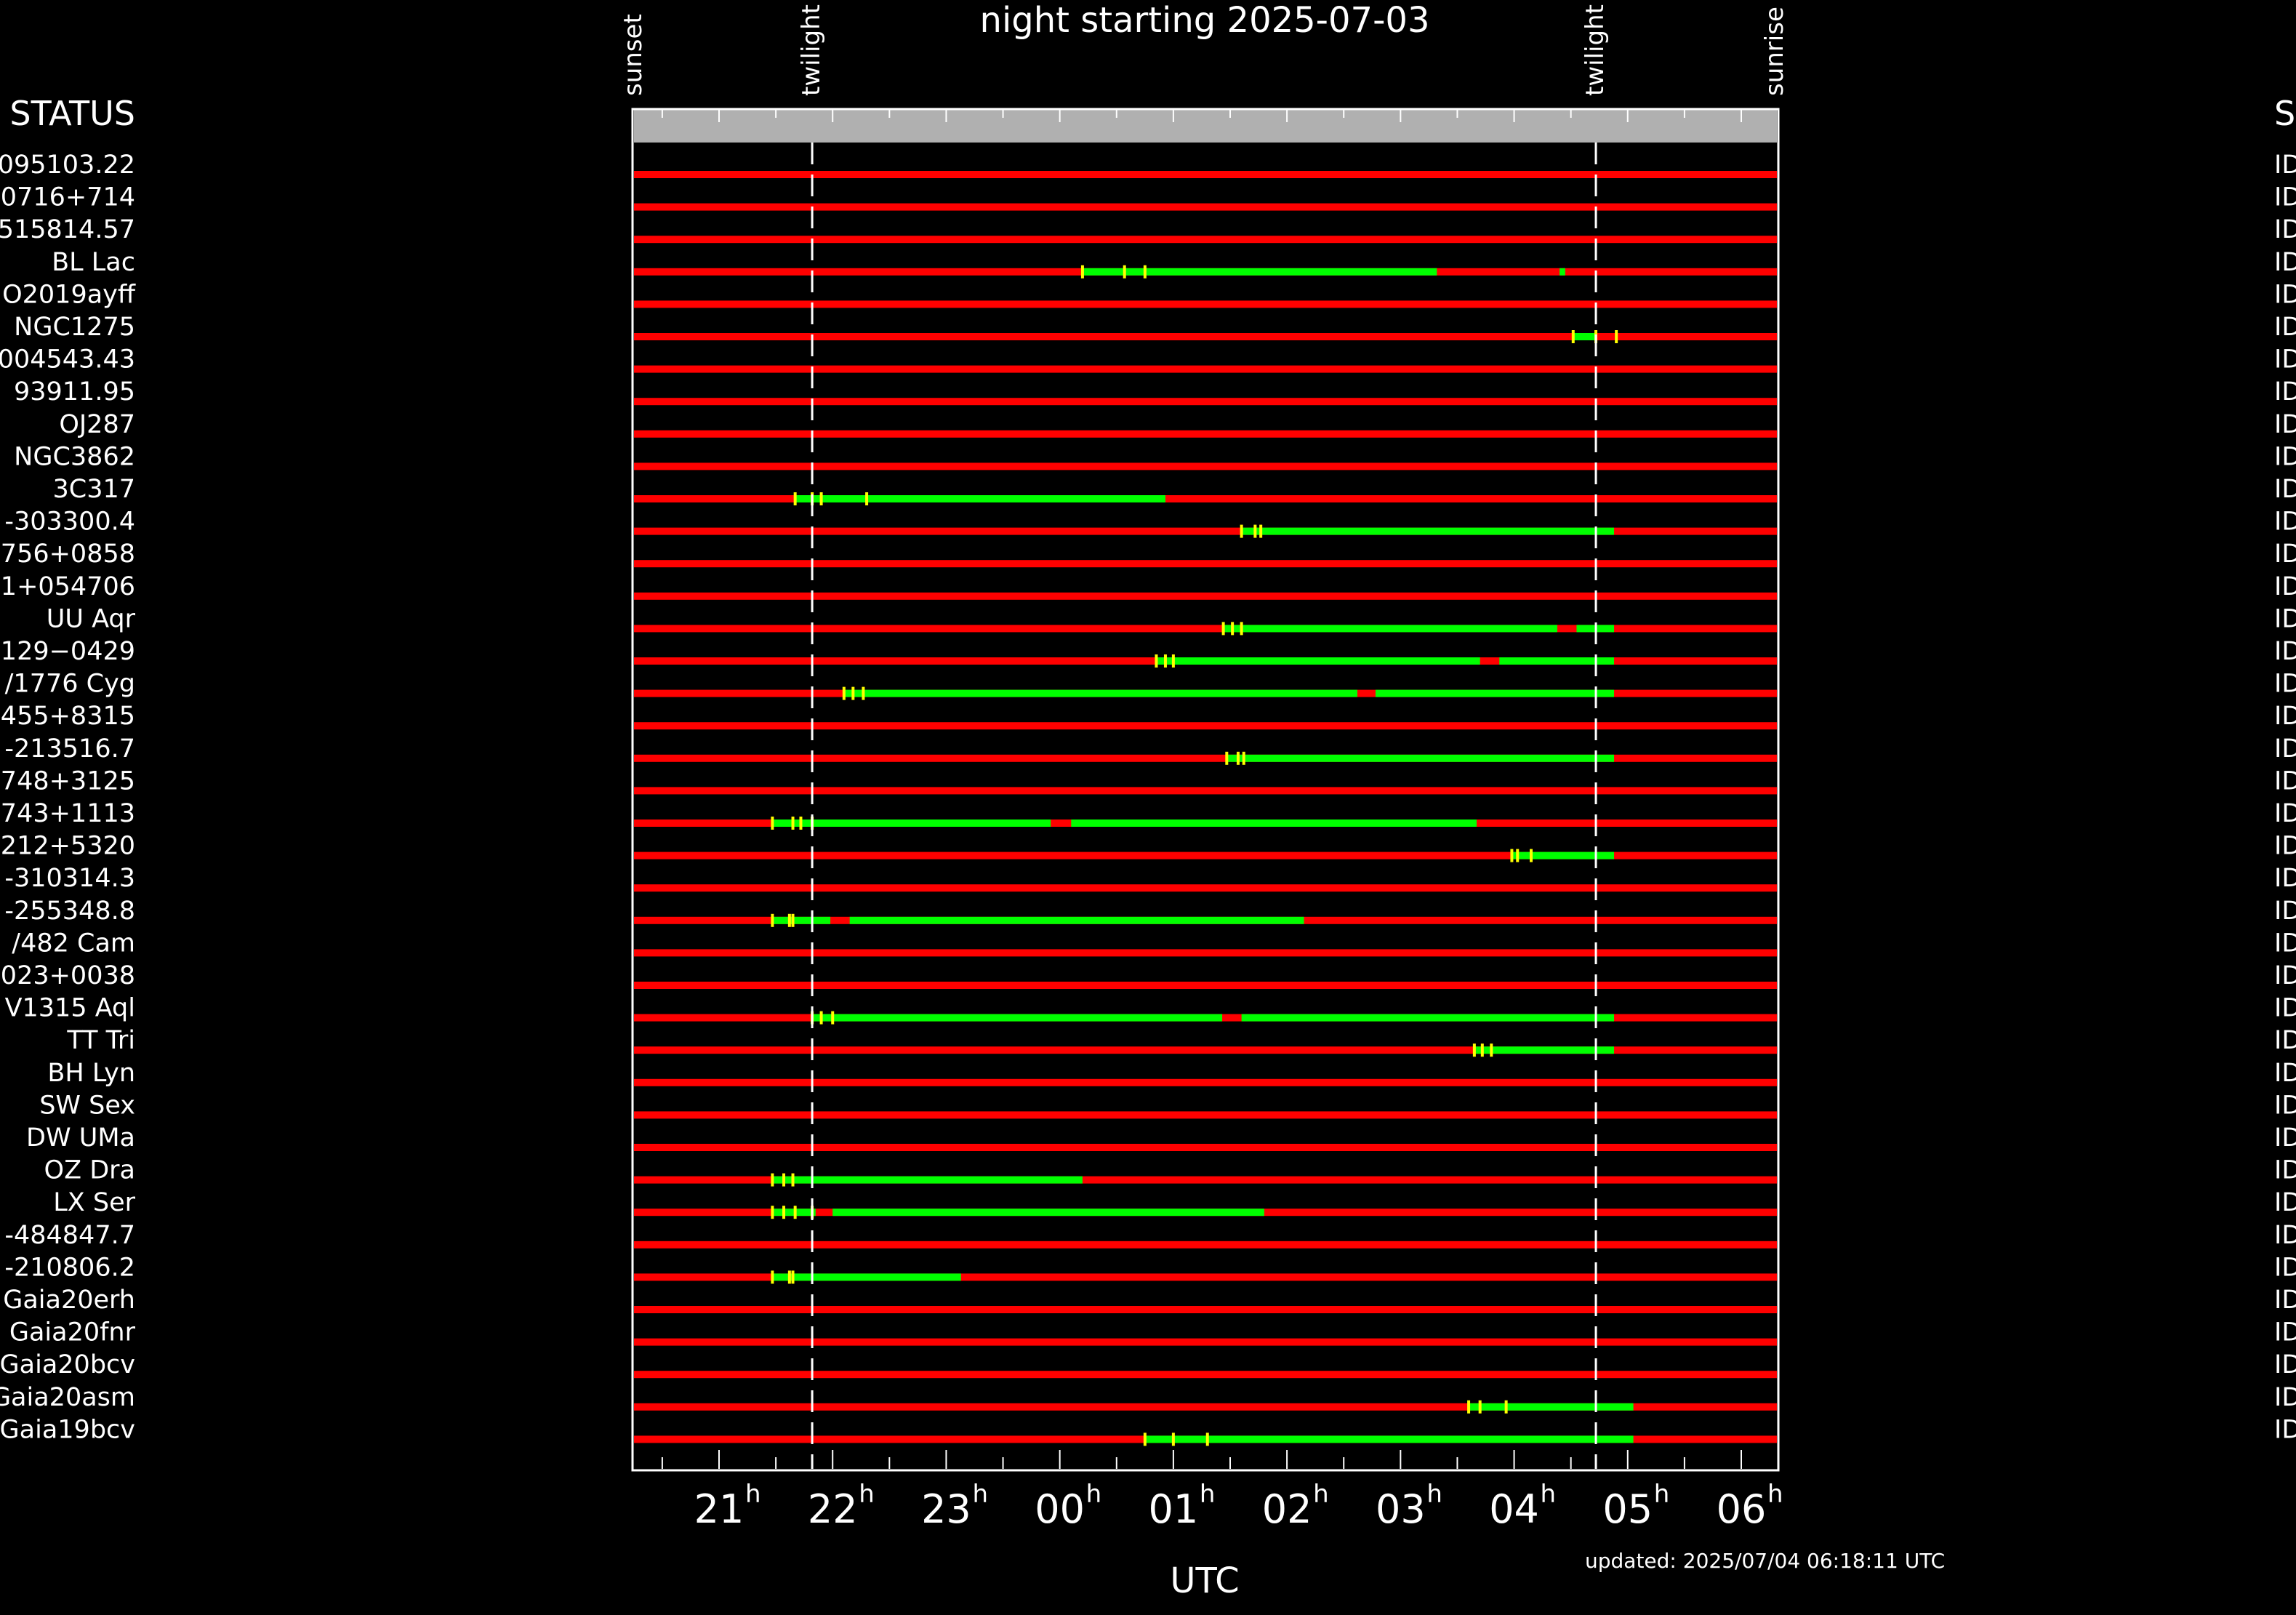 This screenshot has height=1615, width=2296. Describe the element at coordinates (70, 684) in the screenshot. I see `target-label: /1776 Cyg` at that location.